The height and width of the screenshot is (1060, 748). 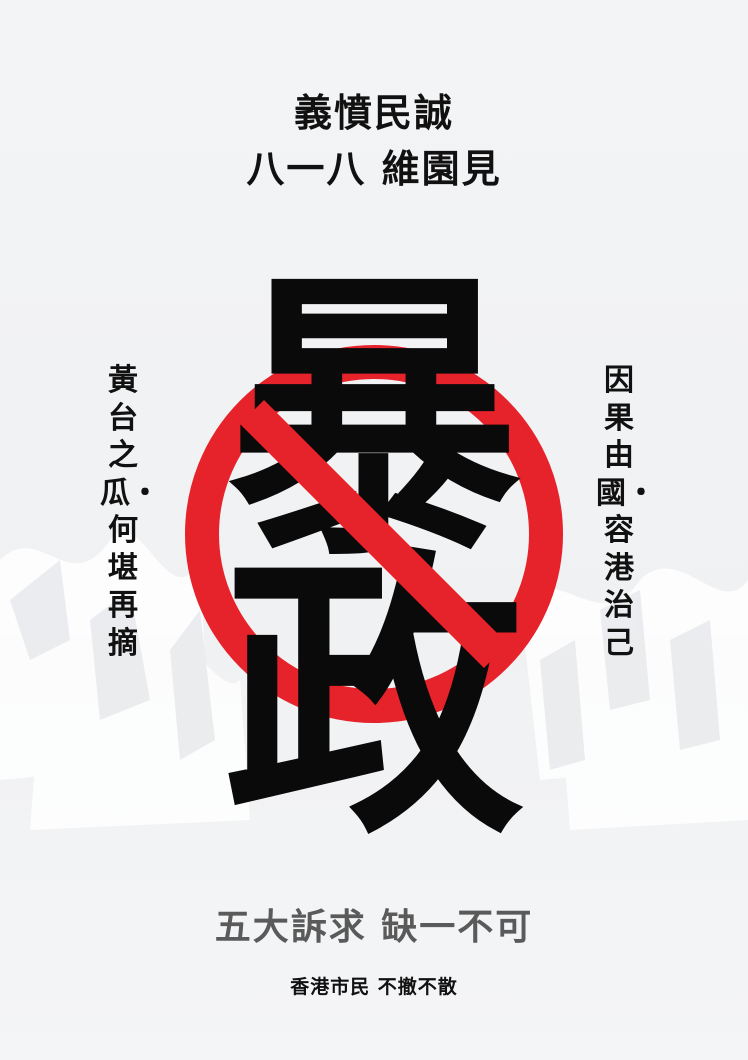 I want to click on big-character-bottom: 政, so click(x=374, y=697).